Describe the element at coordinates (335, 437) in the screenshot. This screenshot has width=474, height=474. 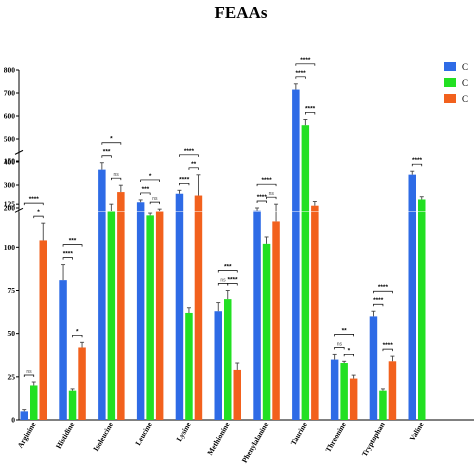
I see `category-label: Threonine` at that location.